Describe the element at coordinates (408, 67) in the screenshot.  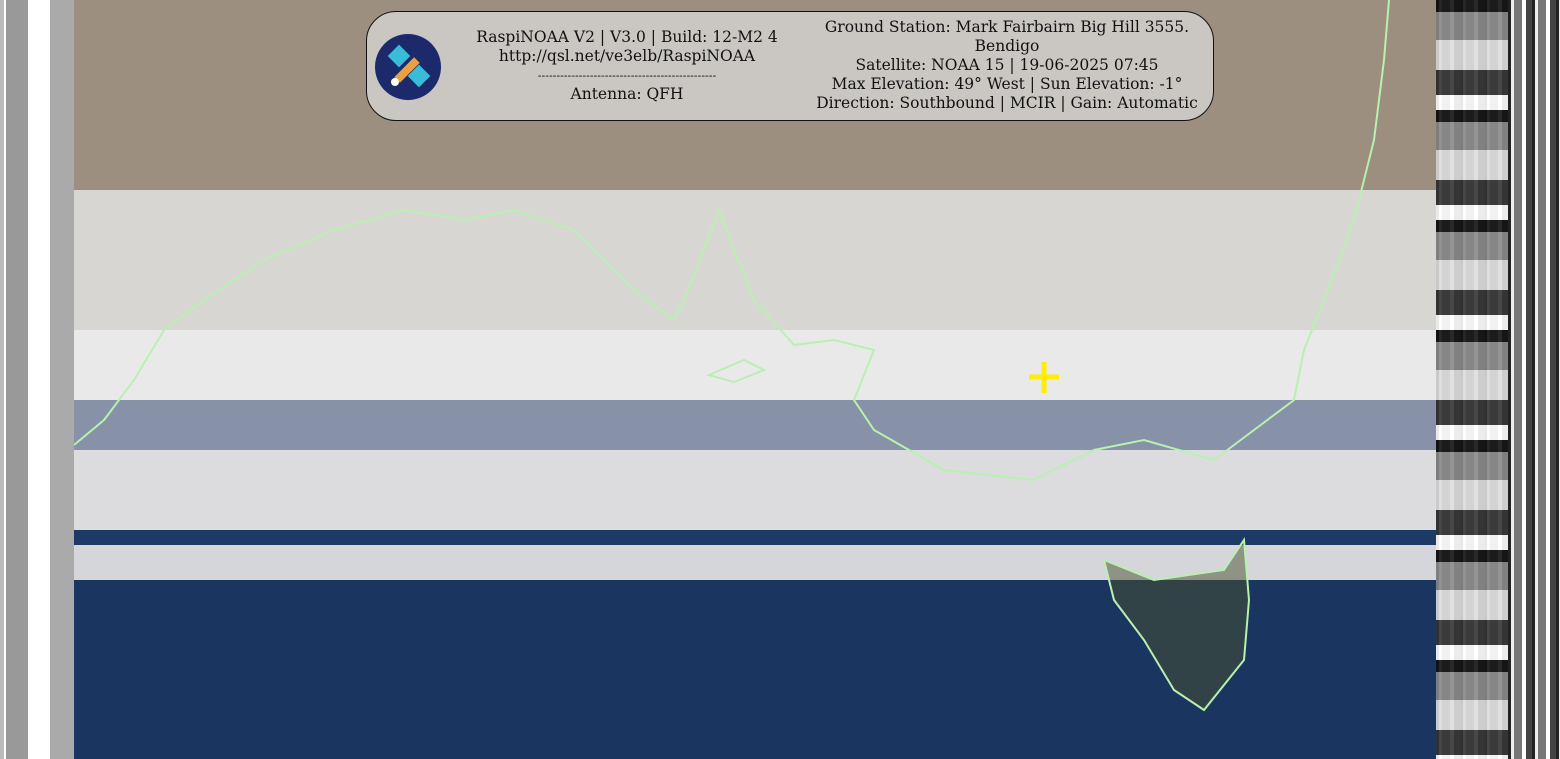
I see `satellite-icon` at that location.